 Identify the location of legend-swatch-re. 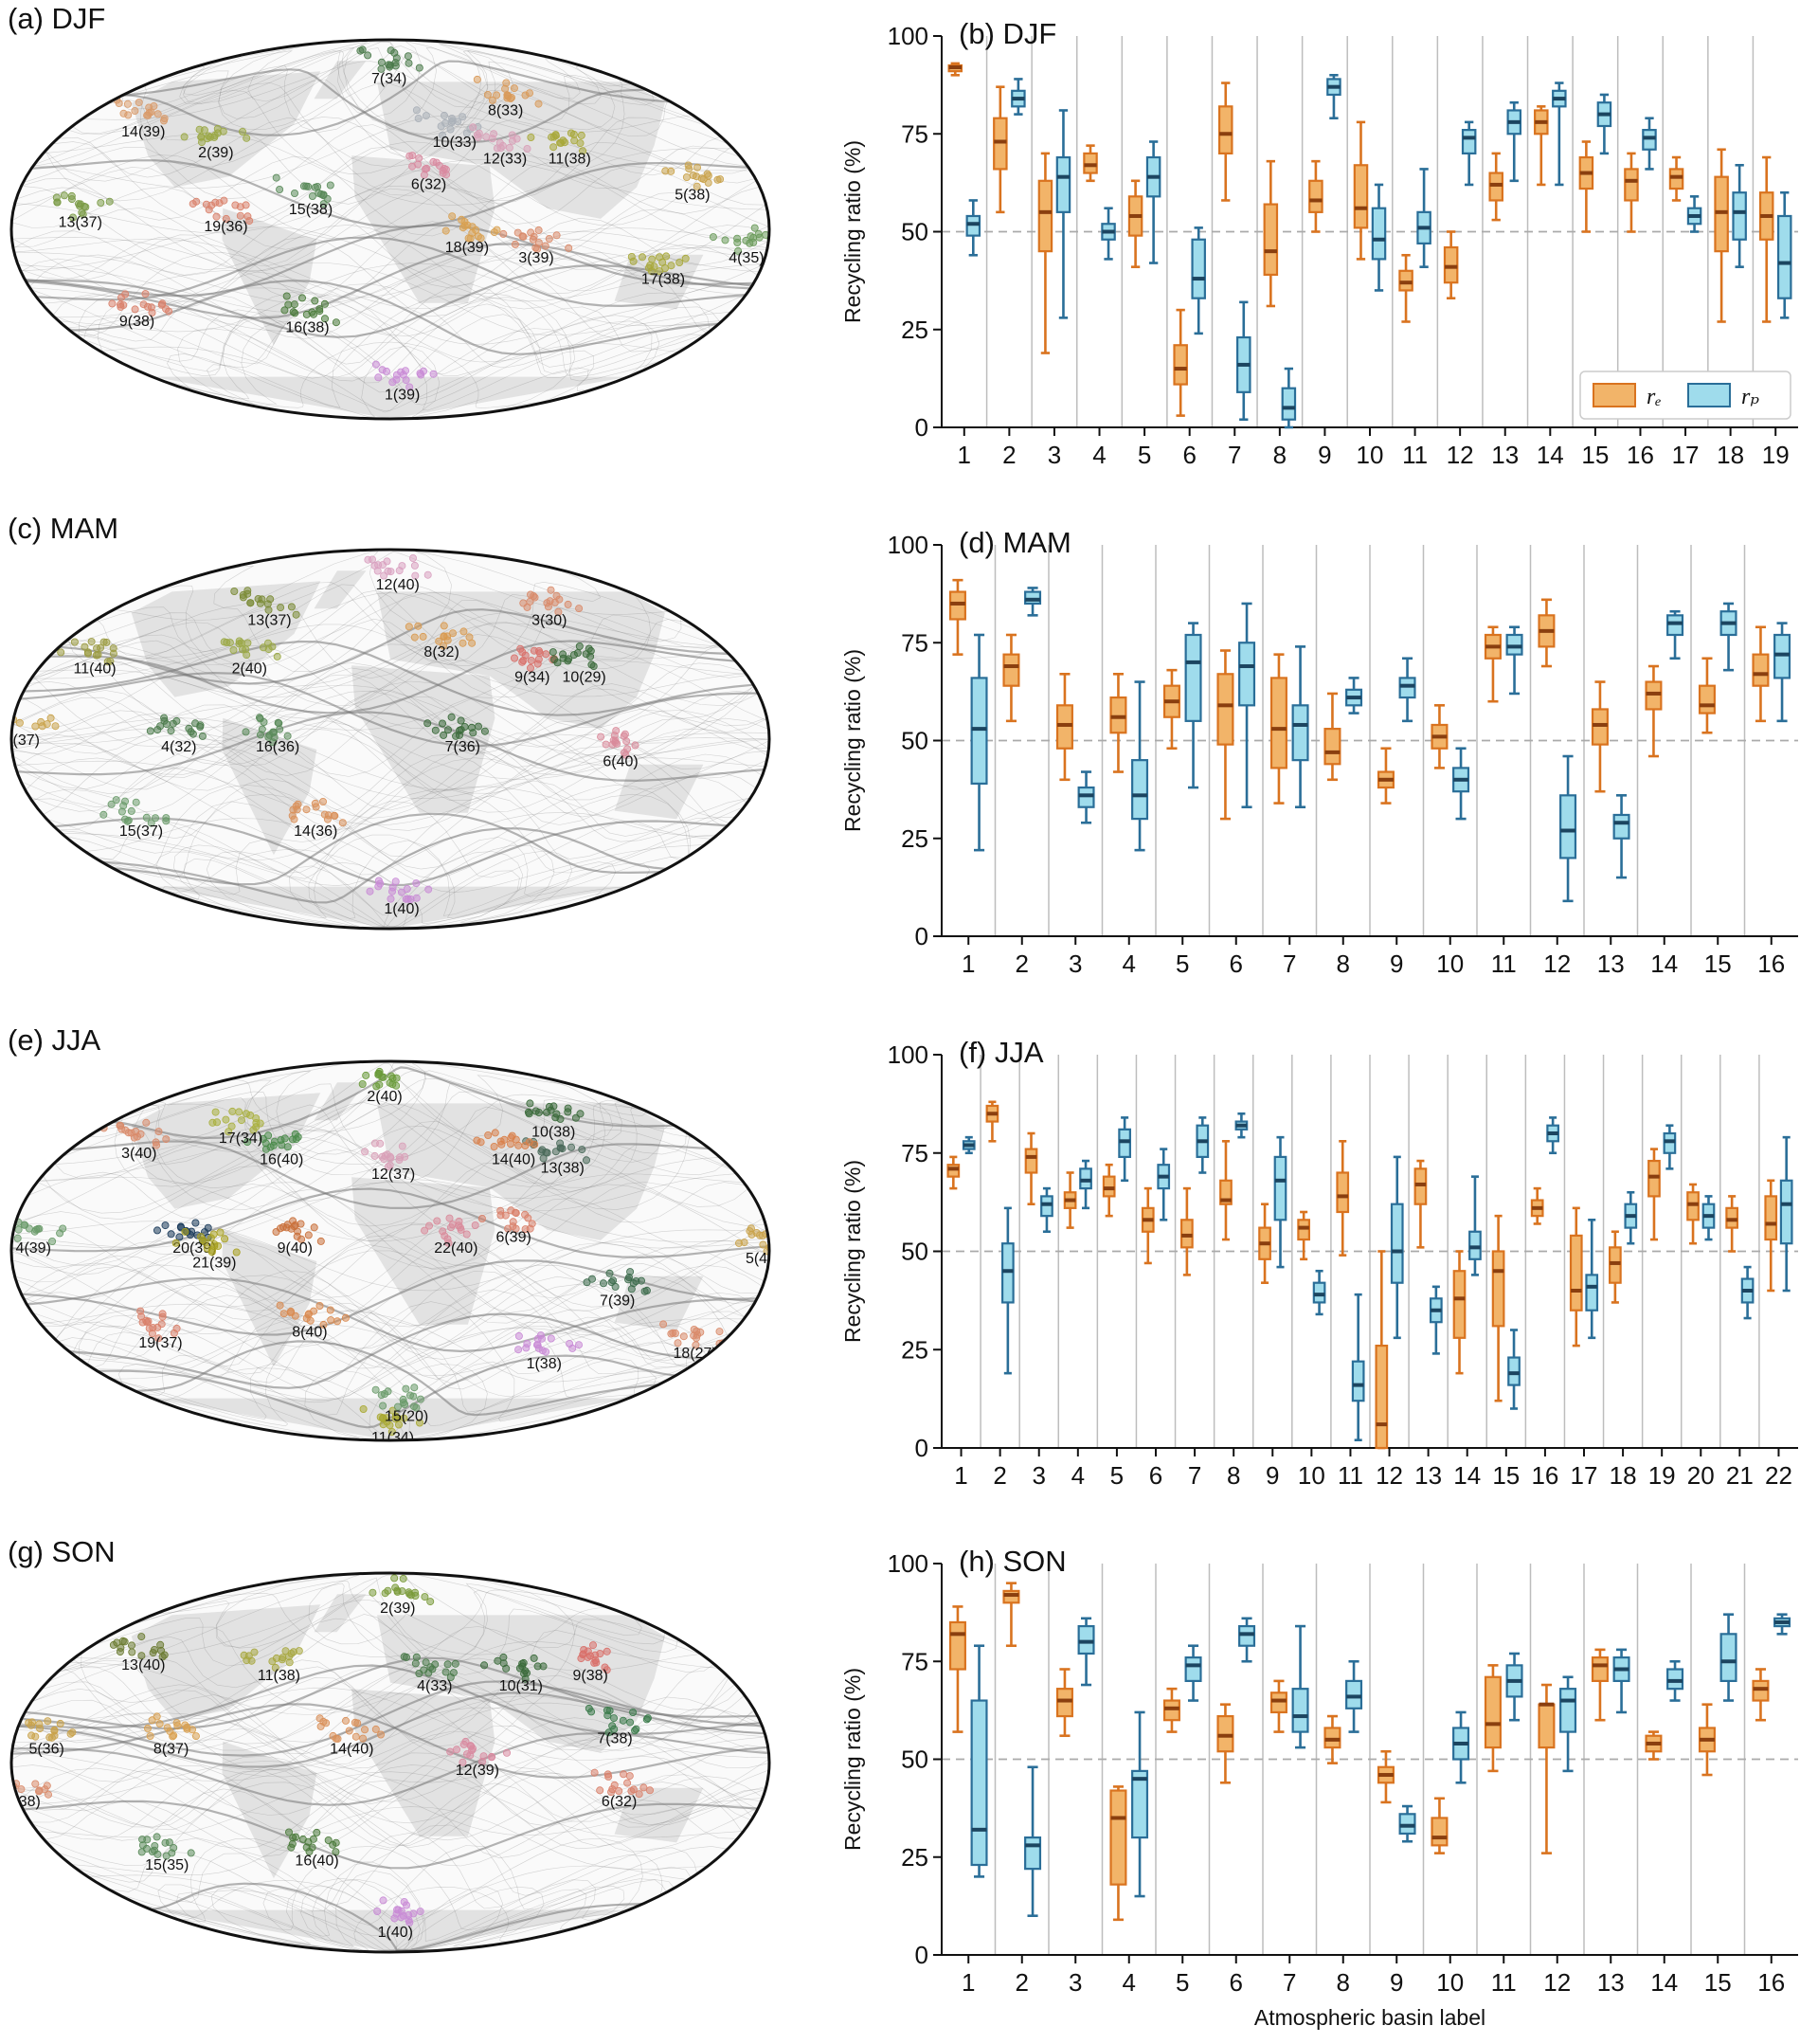
(1614, 395).